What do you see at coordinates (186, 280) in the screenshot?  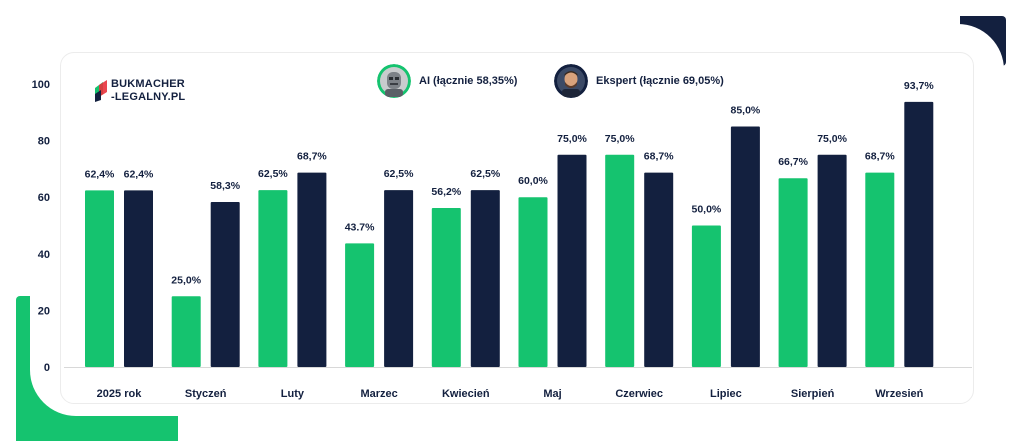 I see `data-label-ai: 25,0%` at bounding box center [186, 280].